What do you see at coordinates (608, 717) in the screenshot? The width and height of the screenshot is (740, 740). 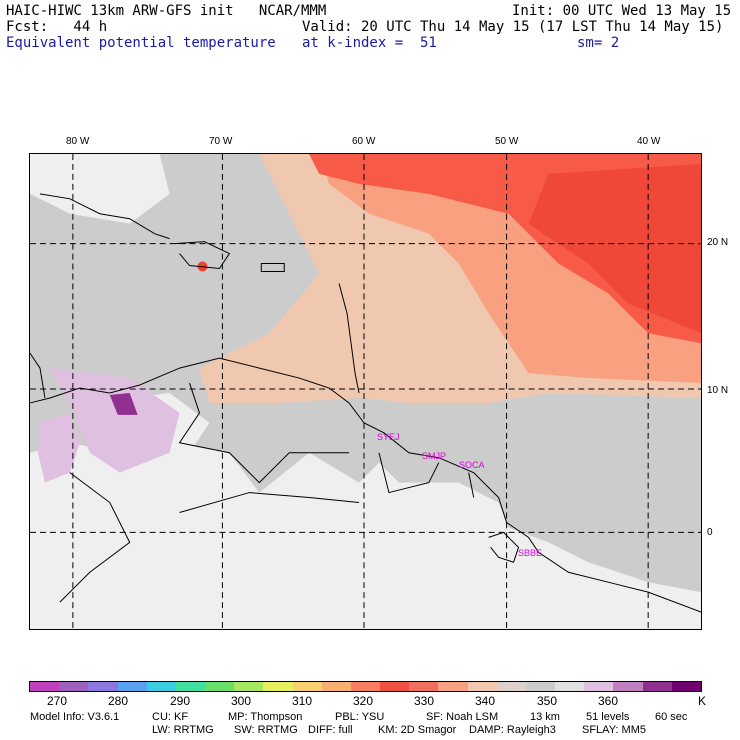 I see `footer-levels: 51 levels` at bounding box center [608, 717].